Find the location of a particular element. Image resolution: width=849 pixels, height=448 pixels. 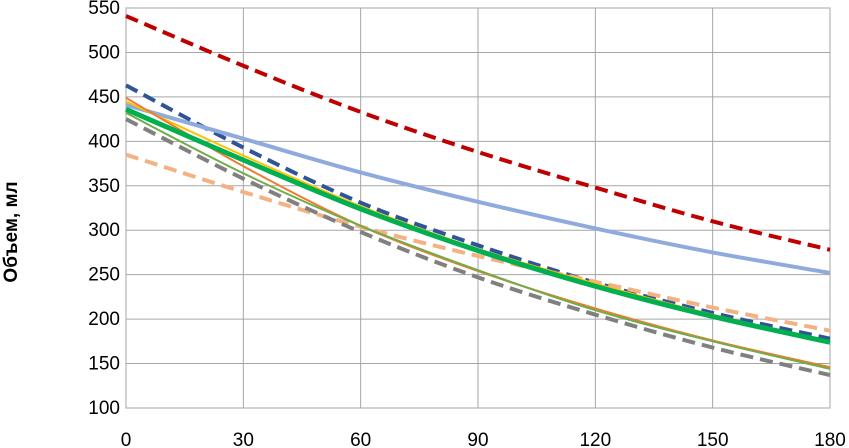

y-tick-label: 550 is located at coordinates (104, 9).